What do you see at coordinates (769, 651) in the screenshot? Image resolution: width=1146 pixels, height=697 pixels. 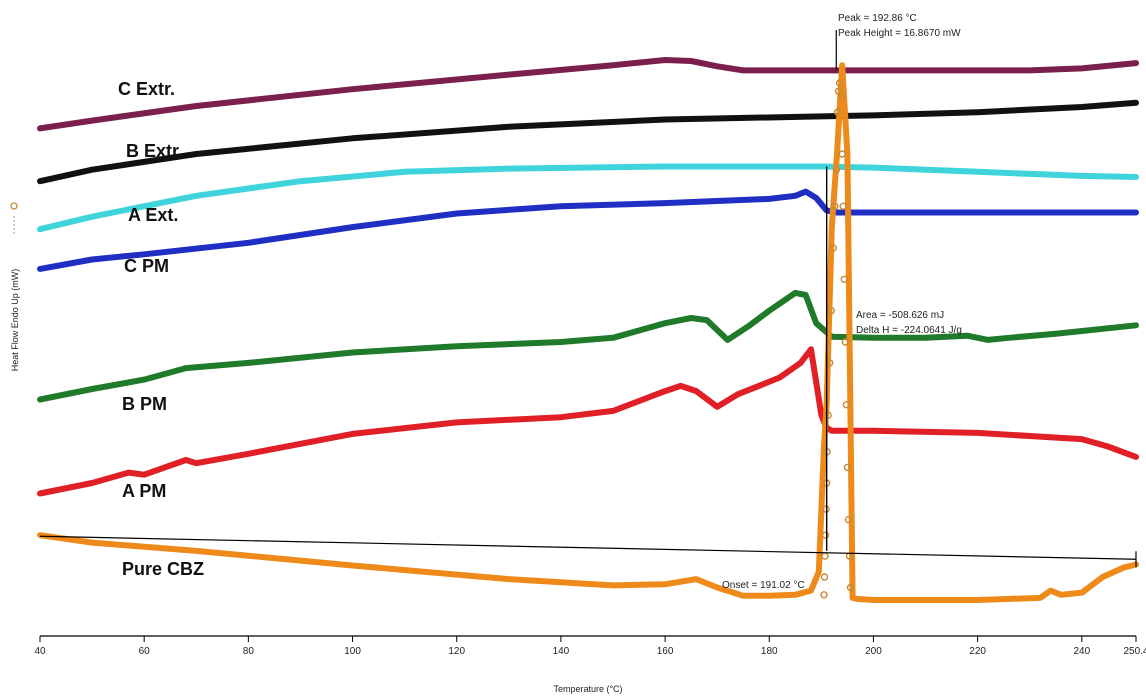 I see `x-tick-label: 180` at bounding box center [769, 651].